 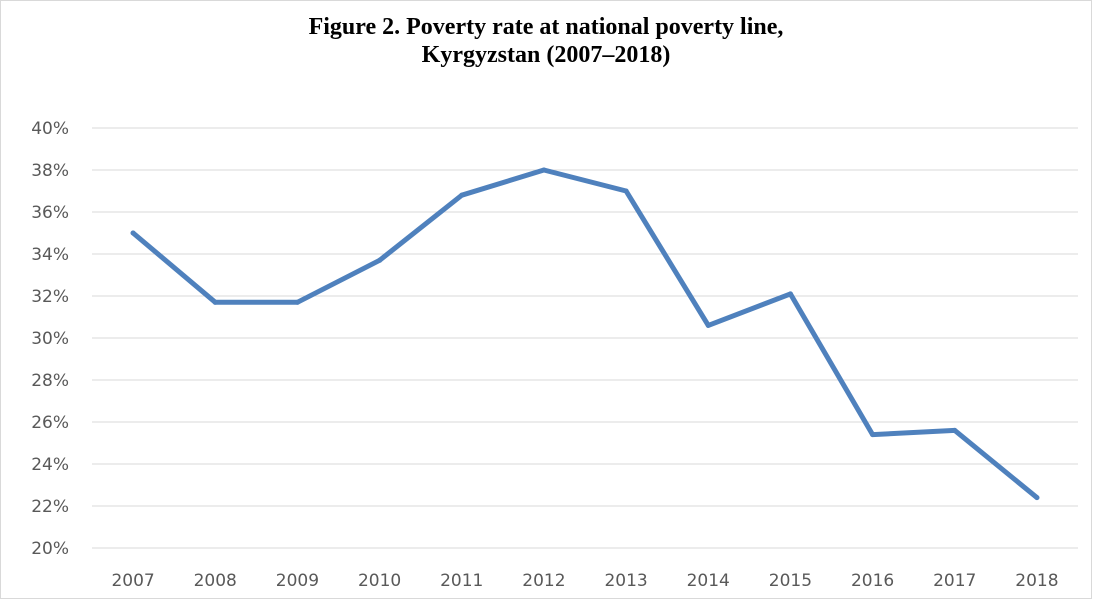 What do you see at coordinates (297, 302) in the screenshot?
I see `data-point-2009` at bounding box center [297, 302].